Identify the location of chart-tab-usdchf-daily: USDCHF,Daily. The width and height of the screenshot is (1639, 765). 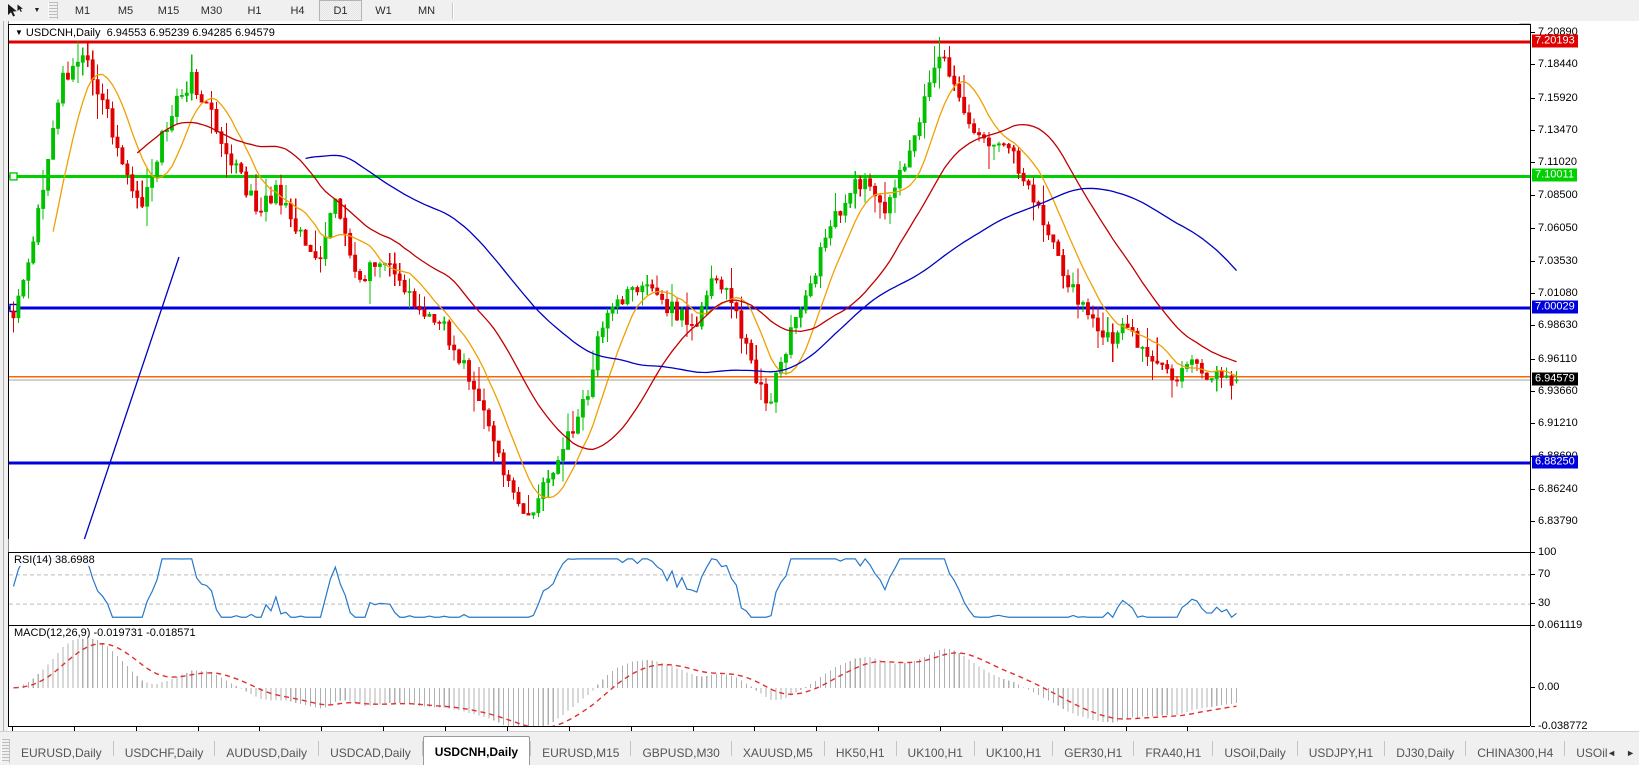
(164, 753).